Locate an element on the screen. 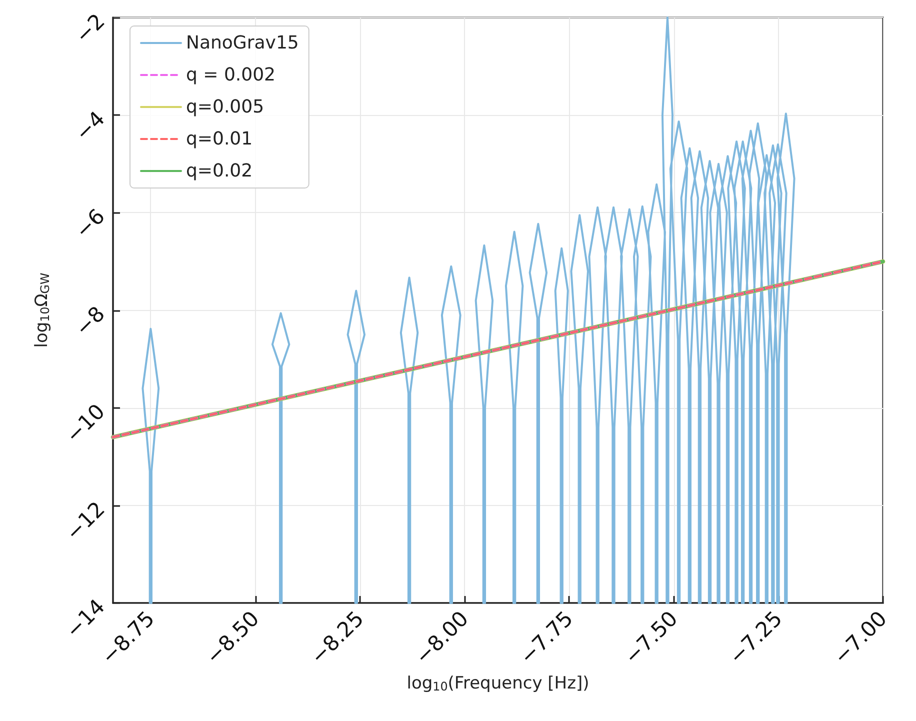  y-tick-label: −8 is located at coordinates (90, 321).